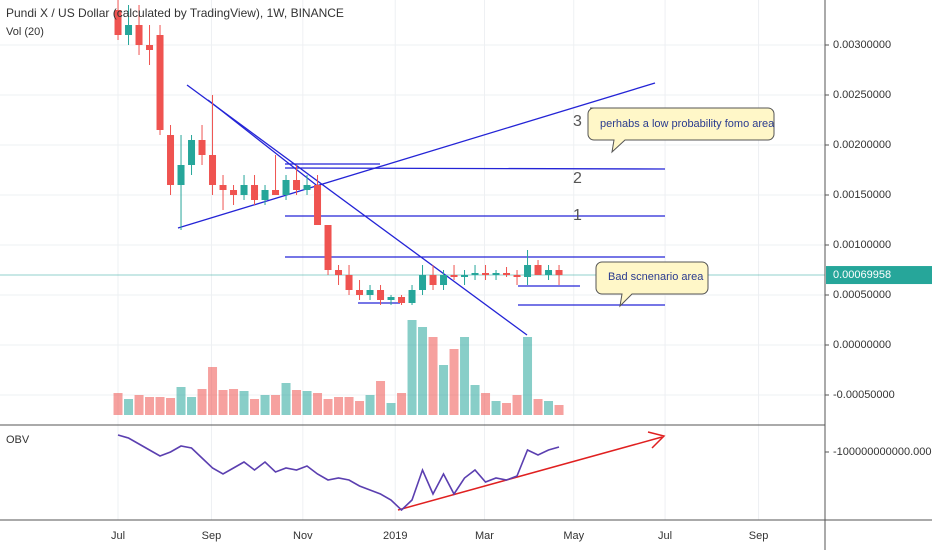 The width and height of the screenshot is (932, 550). What do you see at coordinates (656, 440) in the screenshot?
I see `arrow-head` at bounding box center [656, 440].